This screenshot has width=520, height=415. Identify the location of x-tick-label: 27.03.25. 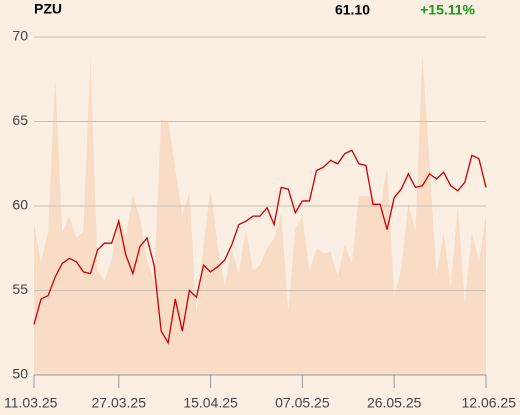
(119, 403).